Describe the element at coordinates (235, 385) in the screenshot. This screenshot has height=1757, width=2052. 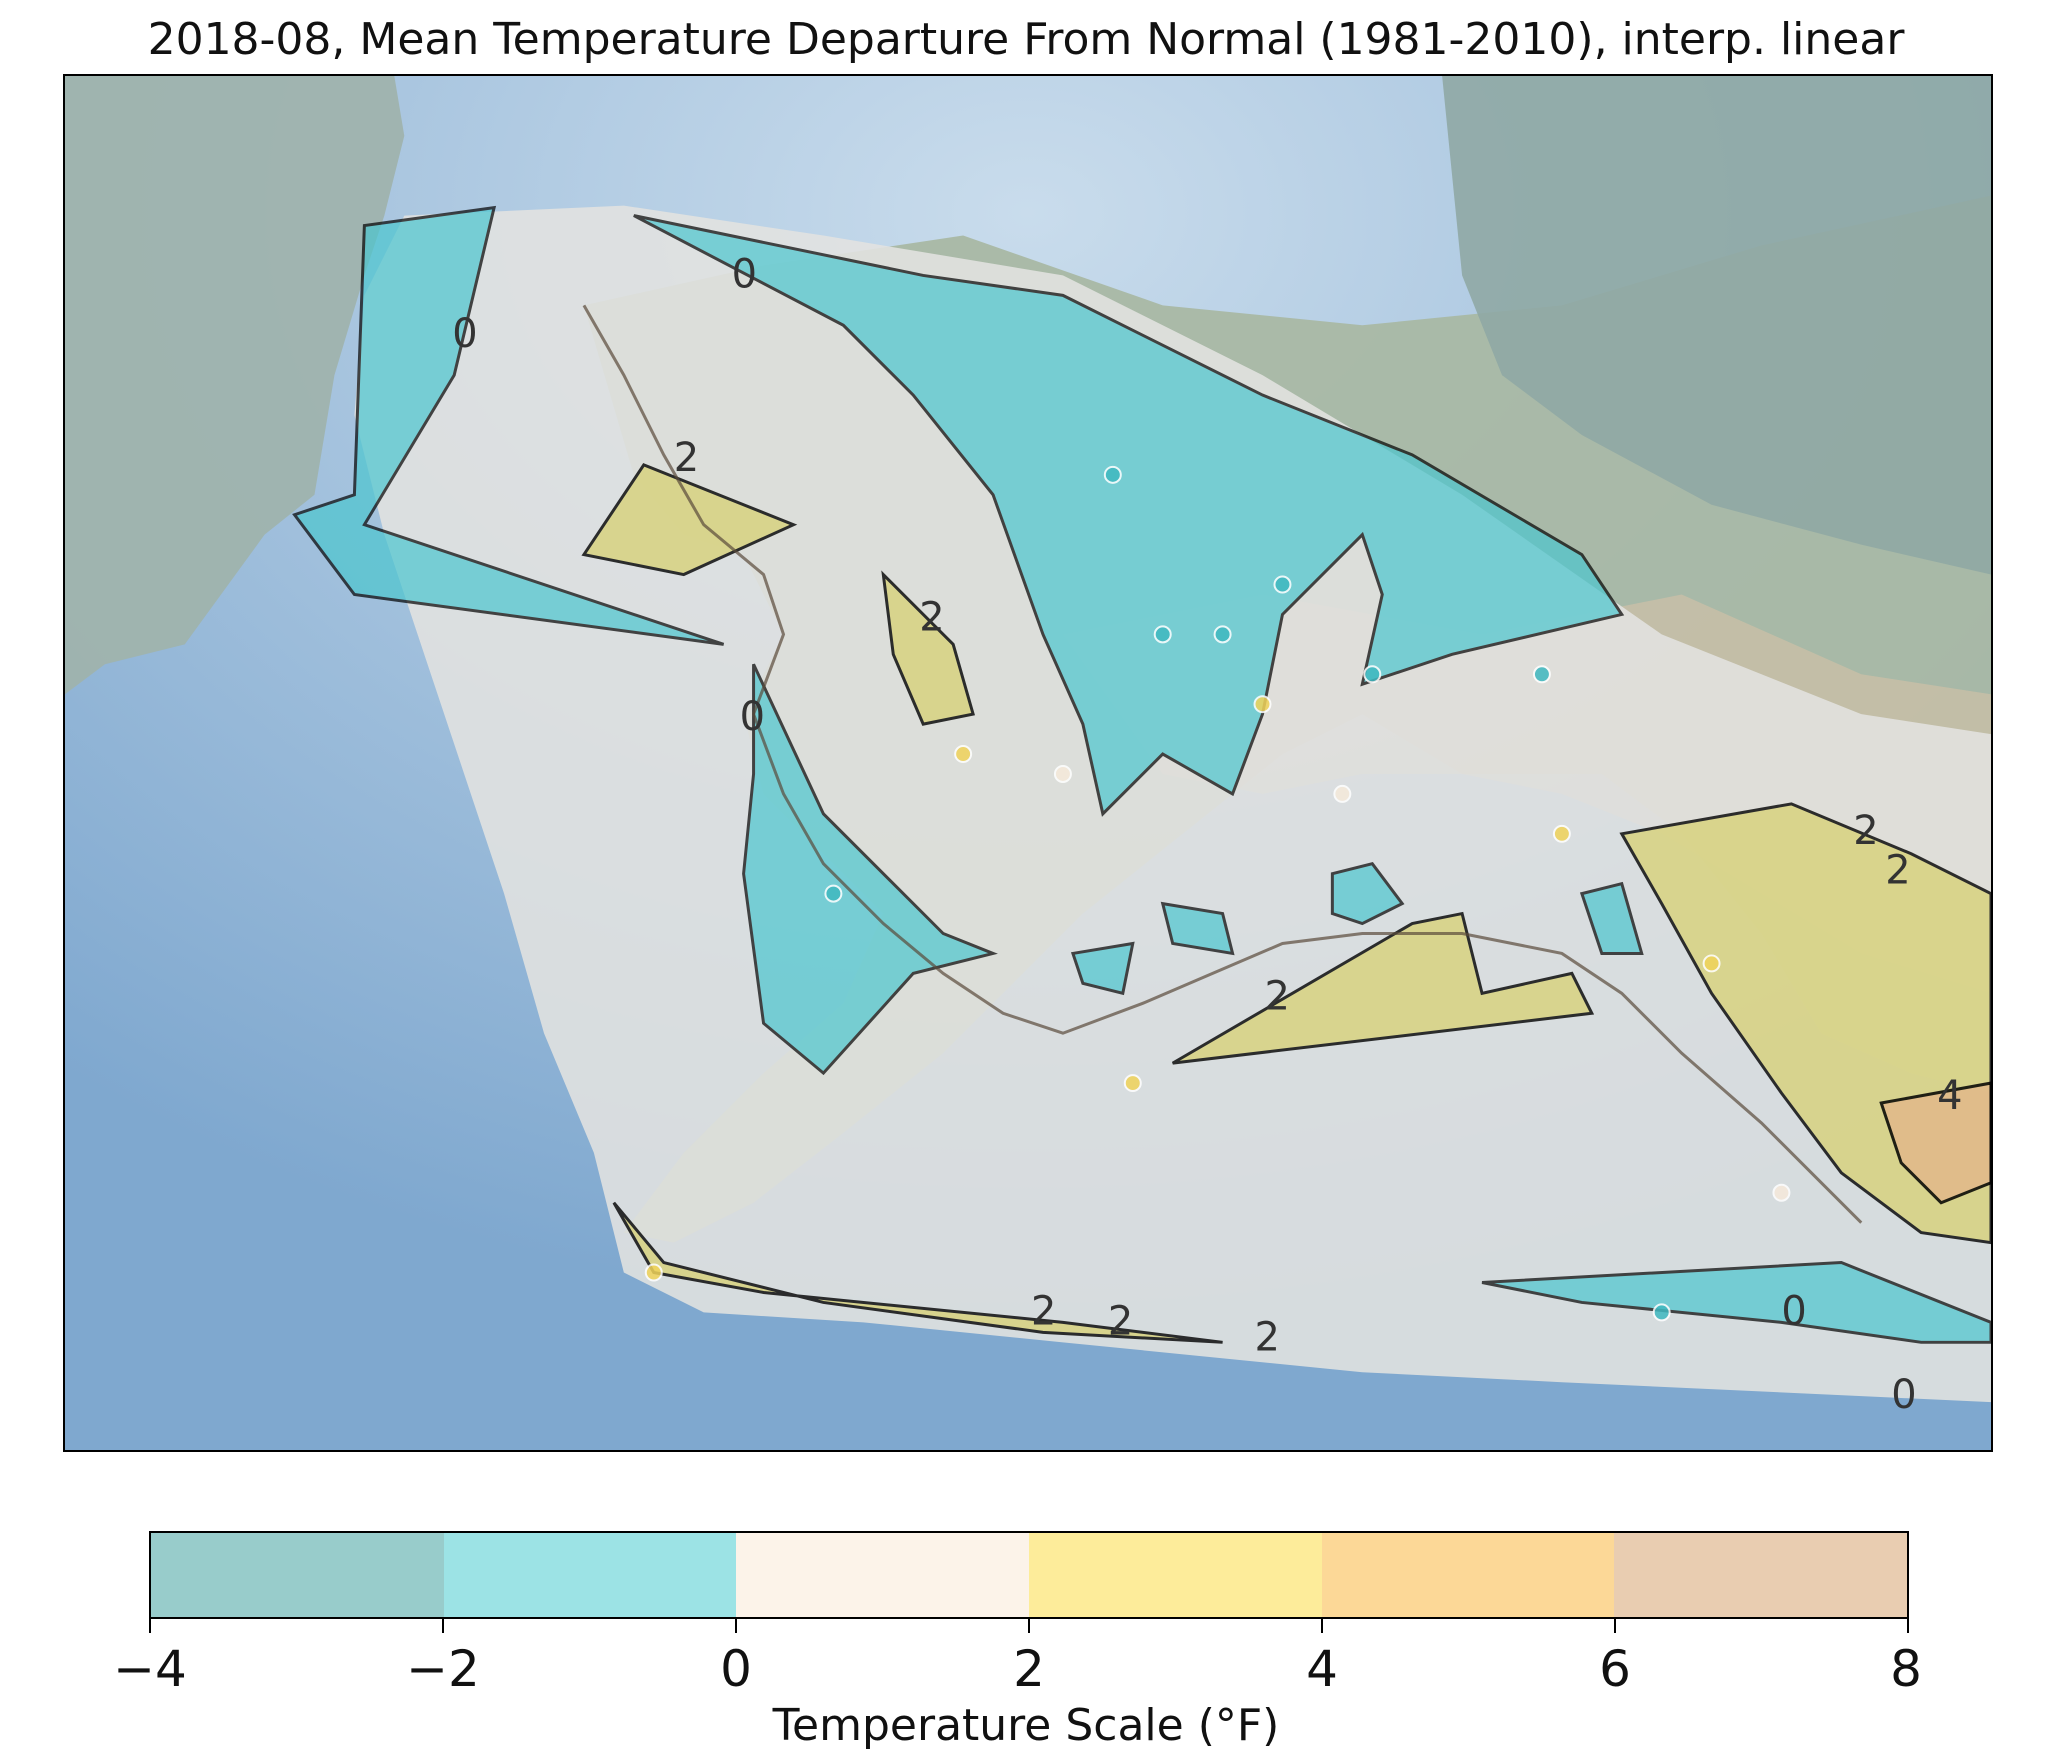
I see `land-siberia` at that location.